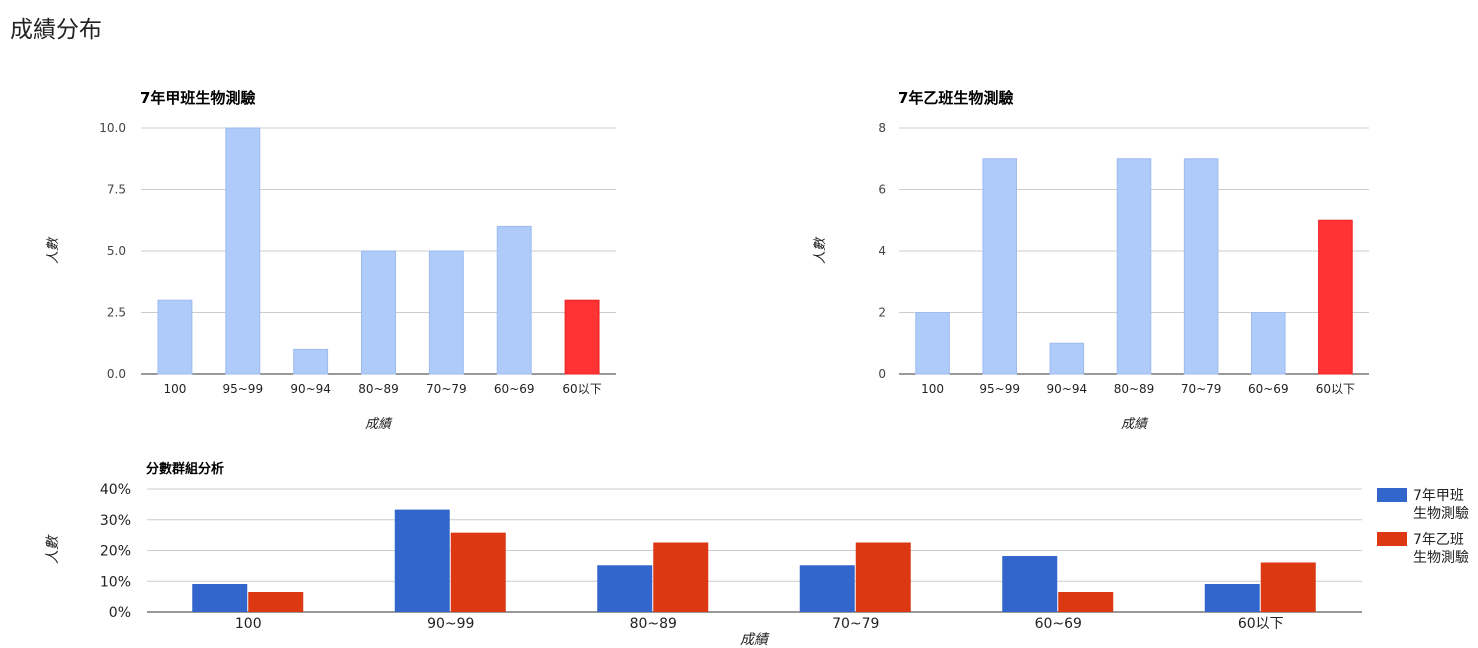 The width and height of the screenshot is (1478, 648). What do you see at coordinates (116, 251) in the screenshot?
I see `y-tick-label: 5.0` at bounding box center [116, 251].